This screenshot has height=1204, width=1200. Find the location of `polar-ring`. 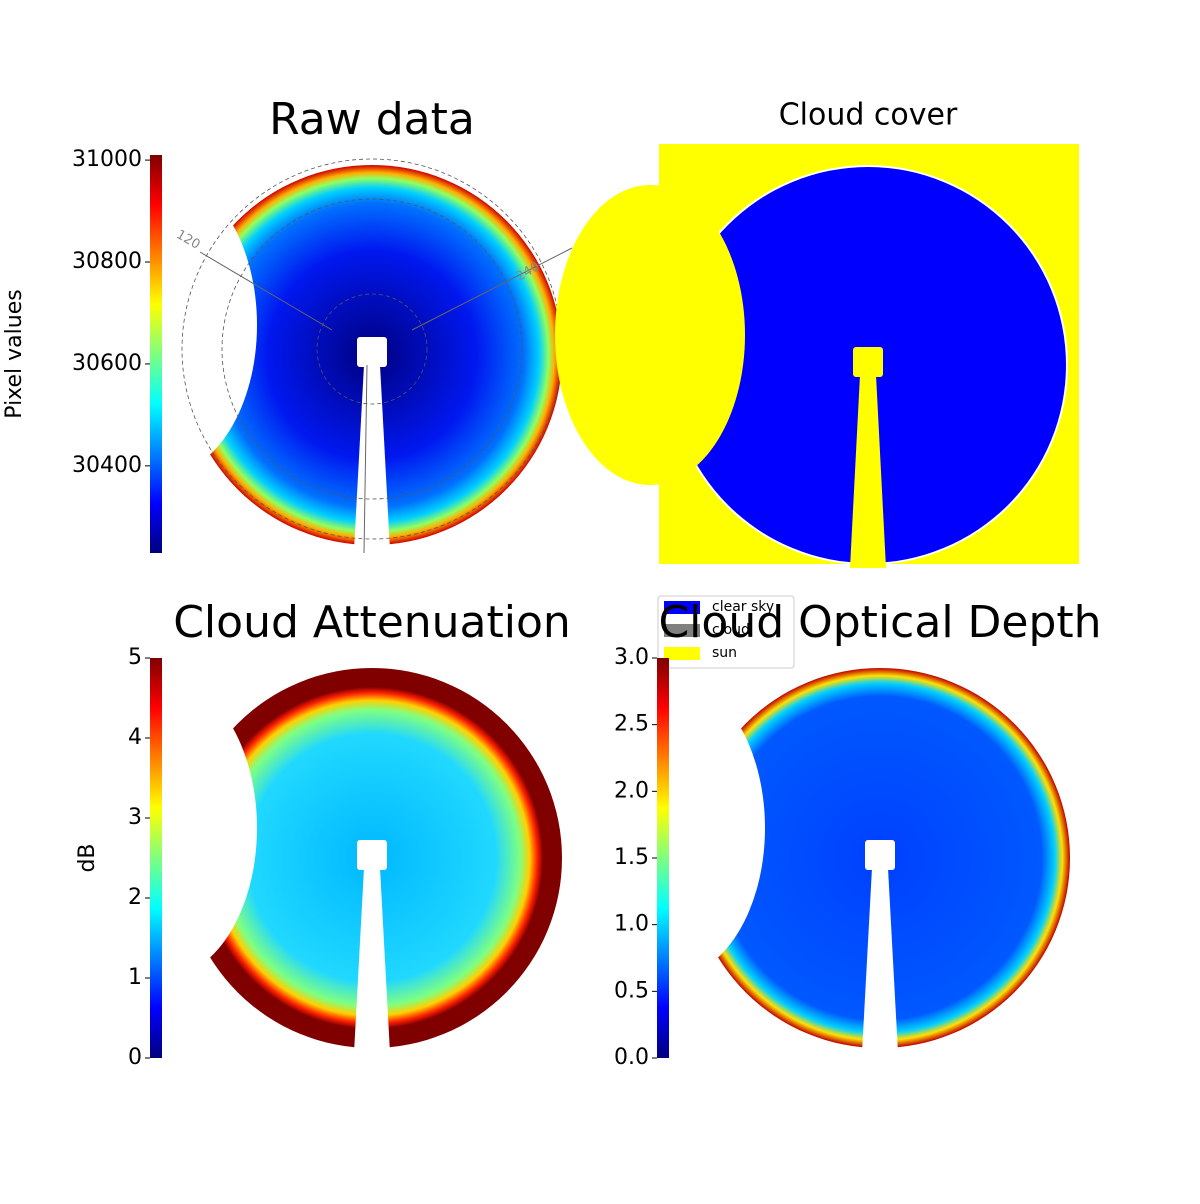

polar-ring is located at coordinates (372, 349).